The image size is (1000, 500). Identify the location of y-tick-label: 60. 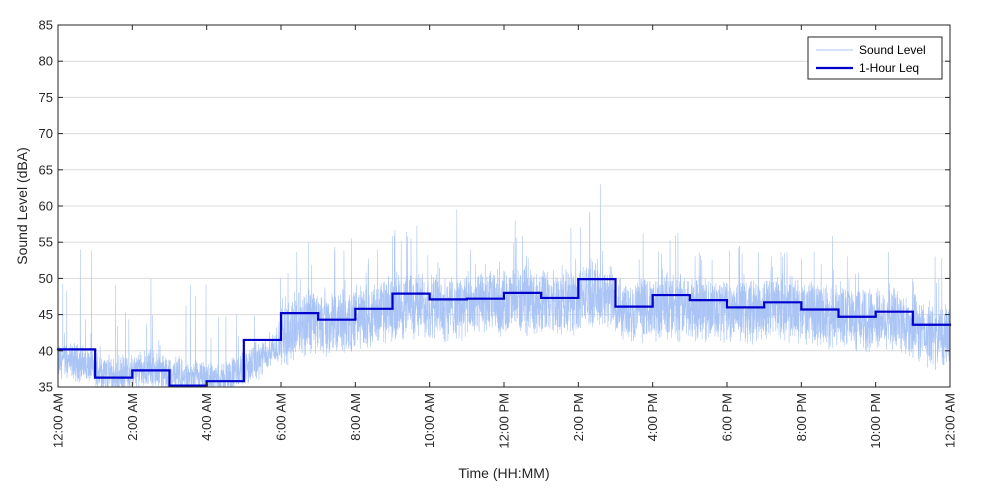
(46, 206).